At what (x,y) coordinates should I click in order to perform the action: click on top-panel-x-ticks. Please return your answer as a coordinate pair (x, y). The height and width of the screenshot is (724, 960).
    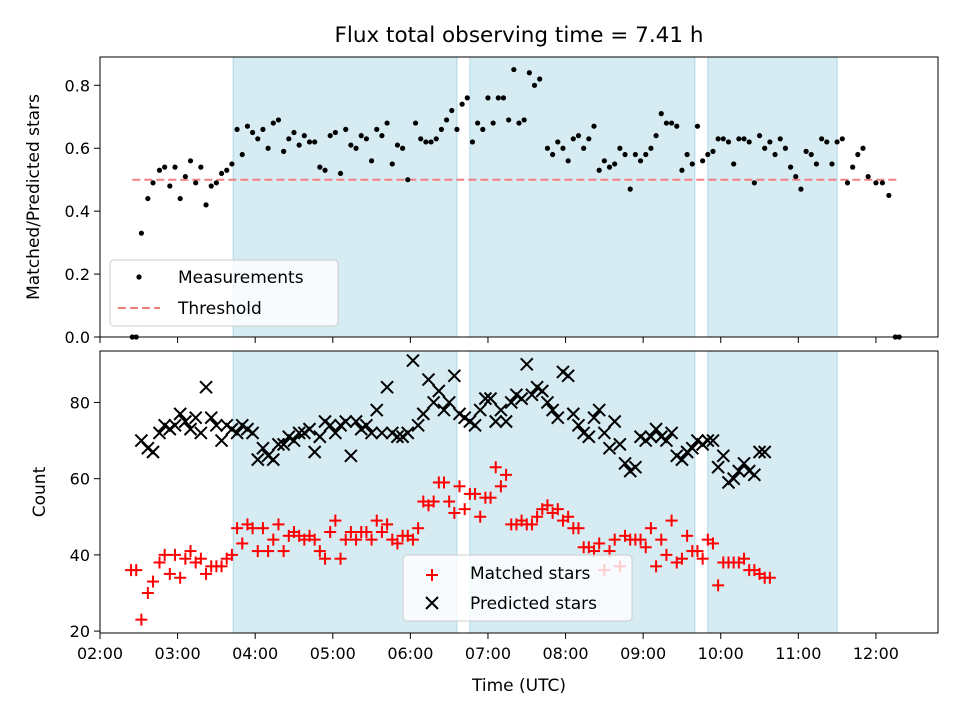
    Looking at the image, I should click on (488, 340).